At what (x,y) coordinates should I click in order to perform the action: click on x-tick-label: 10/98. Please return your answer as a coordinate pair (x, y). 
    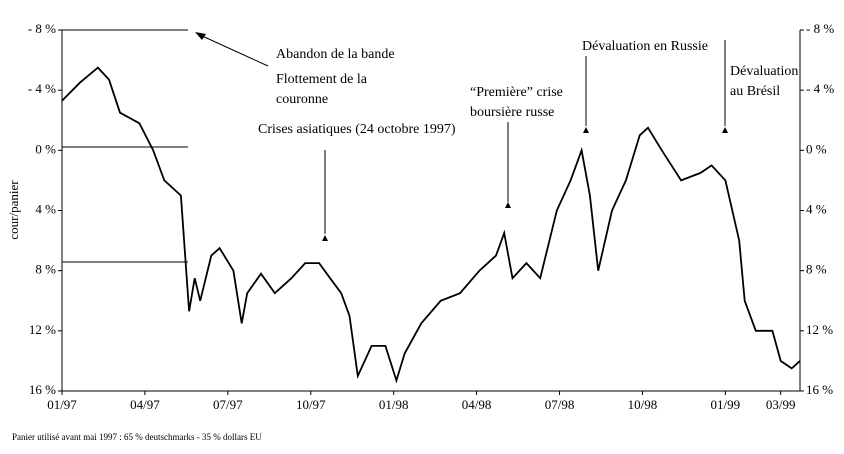
    Looking at the image, I should click on (643, 404).